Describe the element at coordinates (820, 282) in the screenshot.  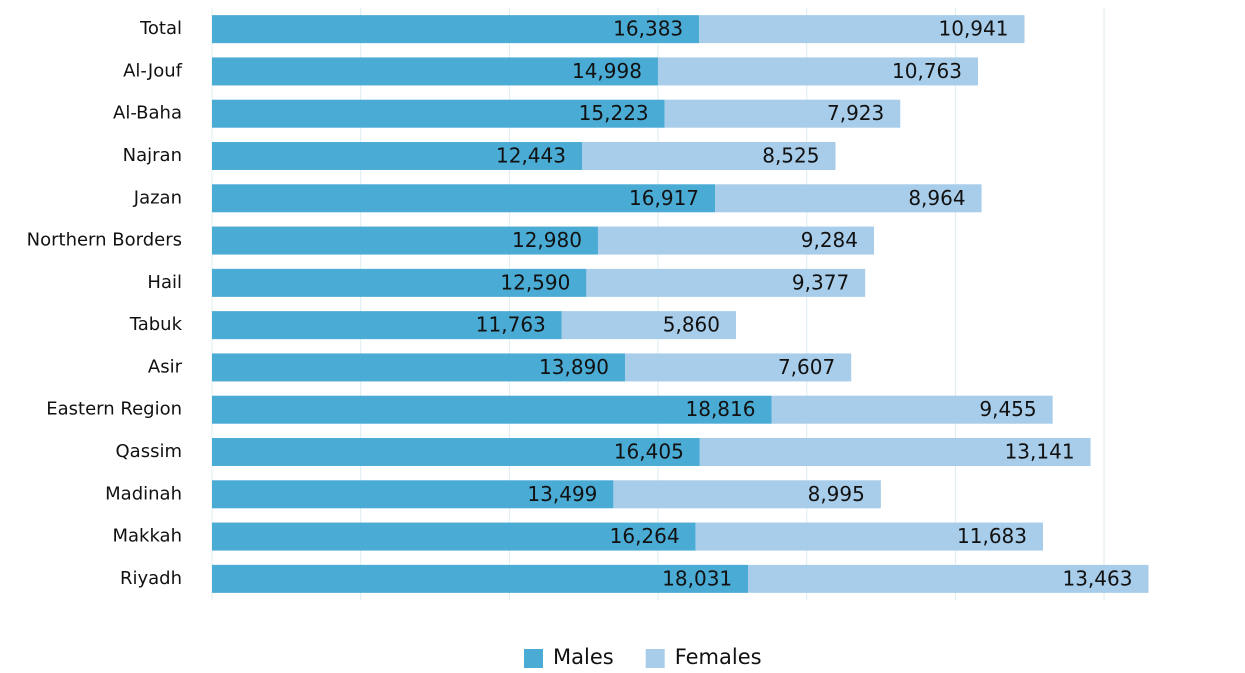
I see `value-label: 9,377` at that location.